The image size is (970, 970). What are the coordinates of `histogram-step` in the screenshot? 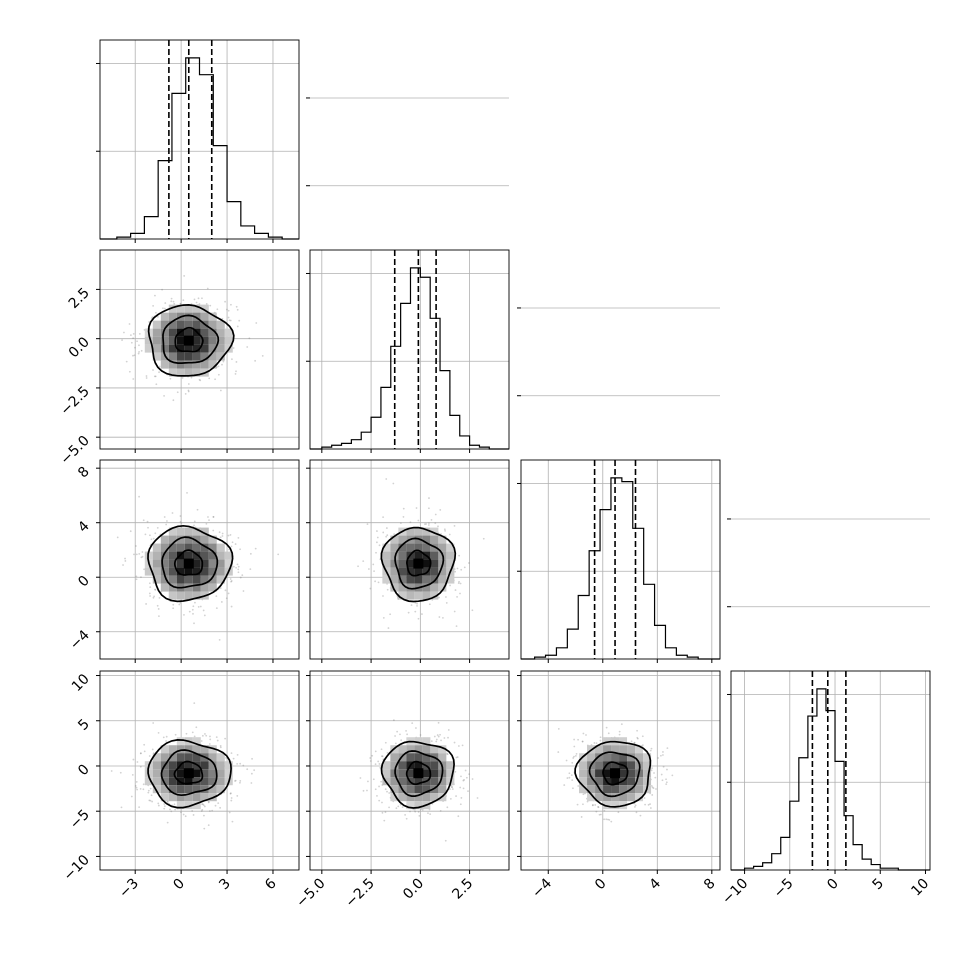 It's located at (409, 358).